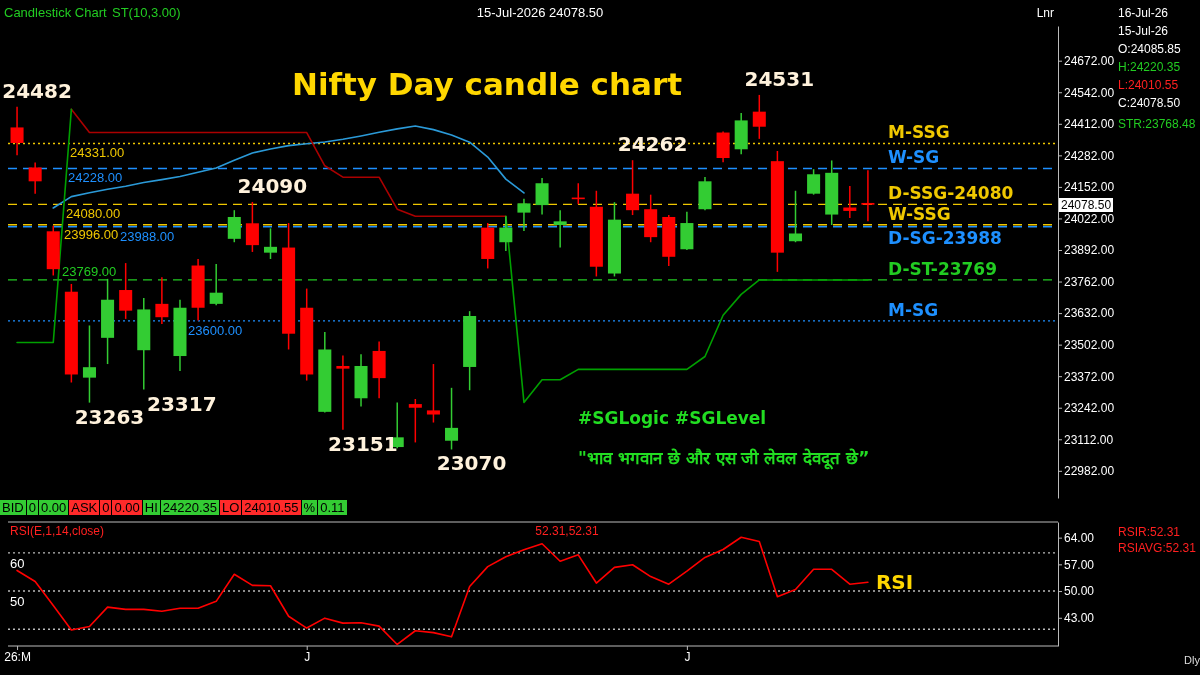  I want to click on y-tick-label: 57.00, so click(1079, 564).